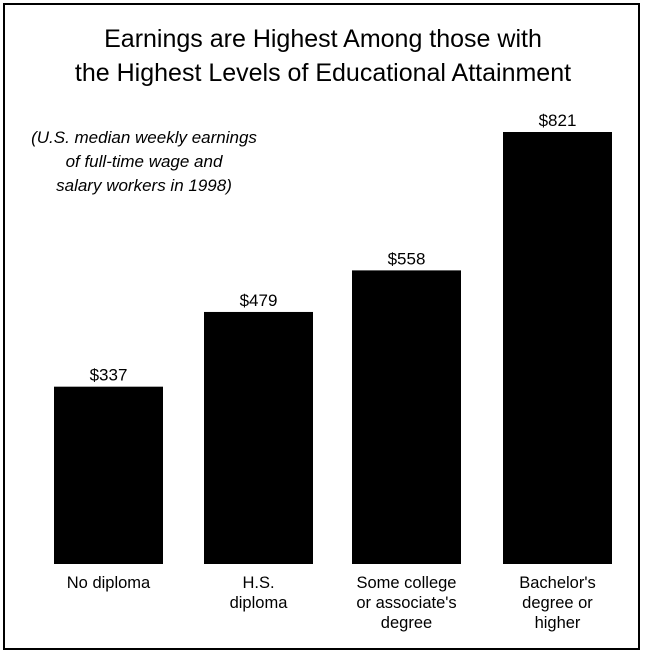  I want to click on category-label: degree, so click(406, 623).